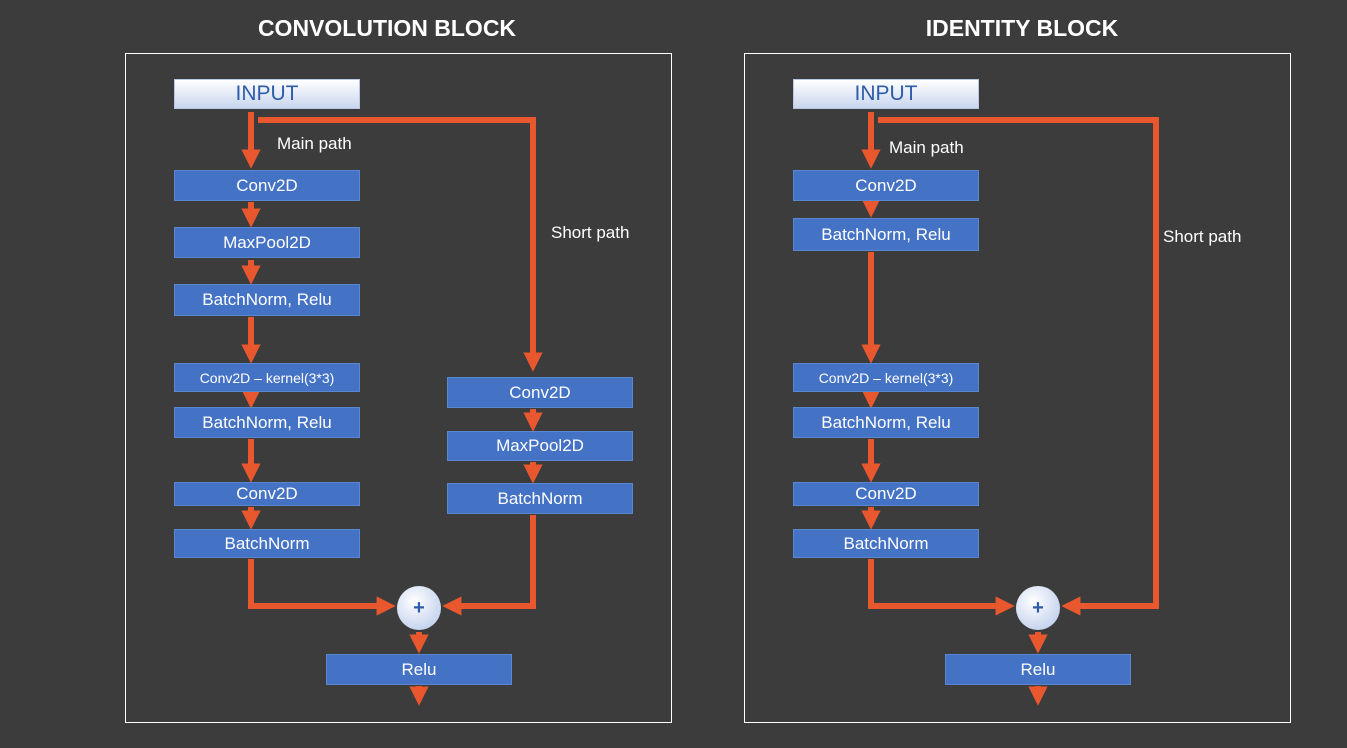 The height and width of the screenshot is (748, 1347). I want to click on id-main-layer: Conv2D – kernel(3*3), so click(886, 377).